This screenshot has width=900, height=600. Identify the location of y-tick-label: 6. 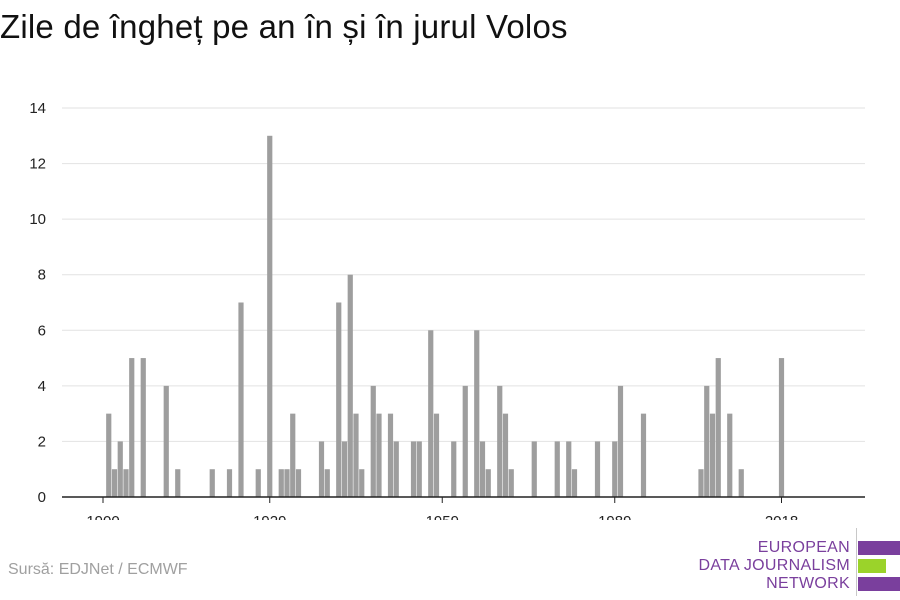
(42, 330).